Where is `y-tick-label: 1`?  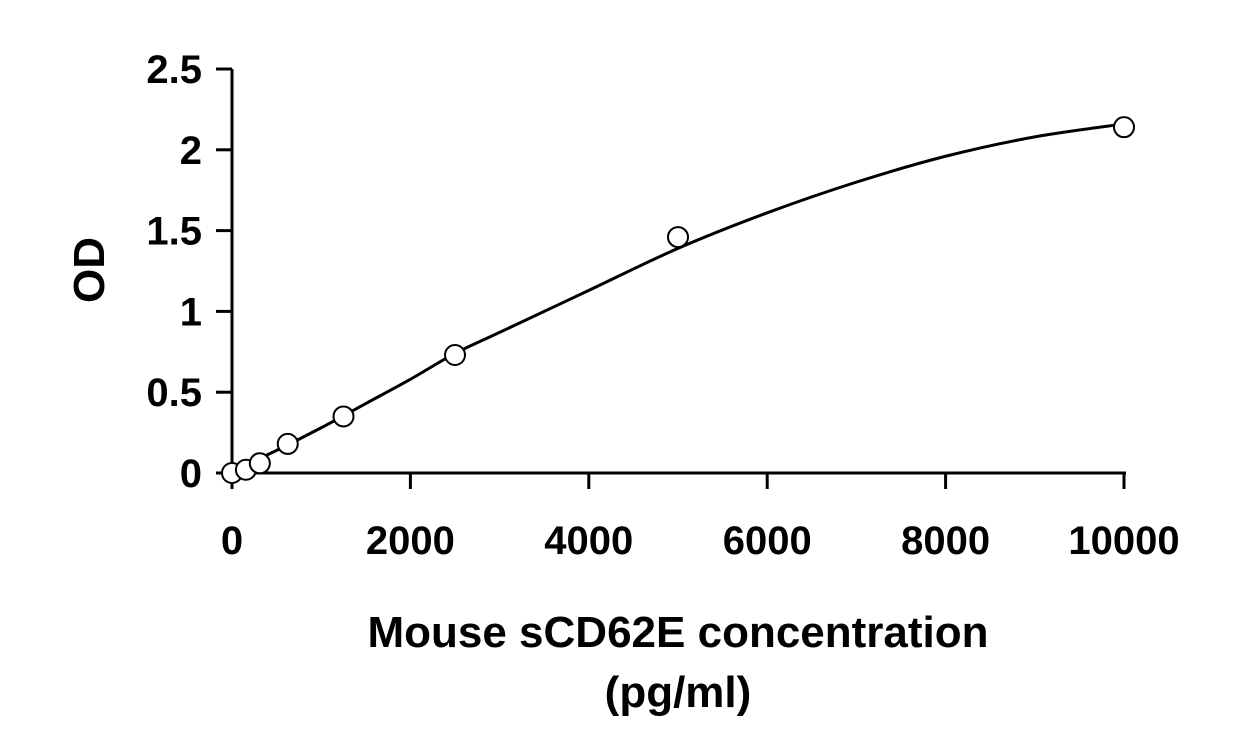
y-tick-label: 1 is located at coordinates (191, 312).